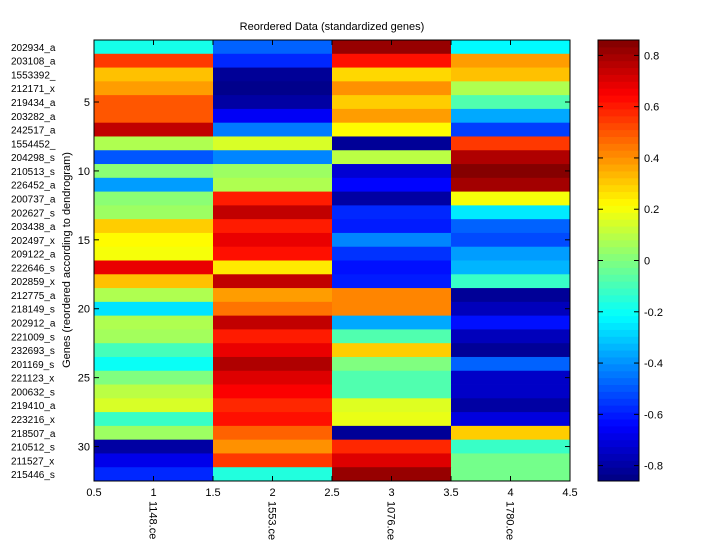 This screenshot has width=720, height=545. Describe the element at coordinates (33, 434) in the screenshot. I see `gene-label: 218507_a` at that location.